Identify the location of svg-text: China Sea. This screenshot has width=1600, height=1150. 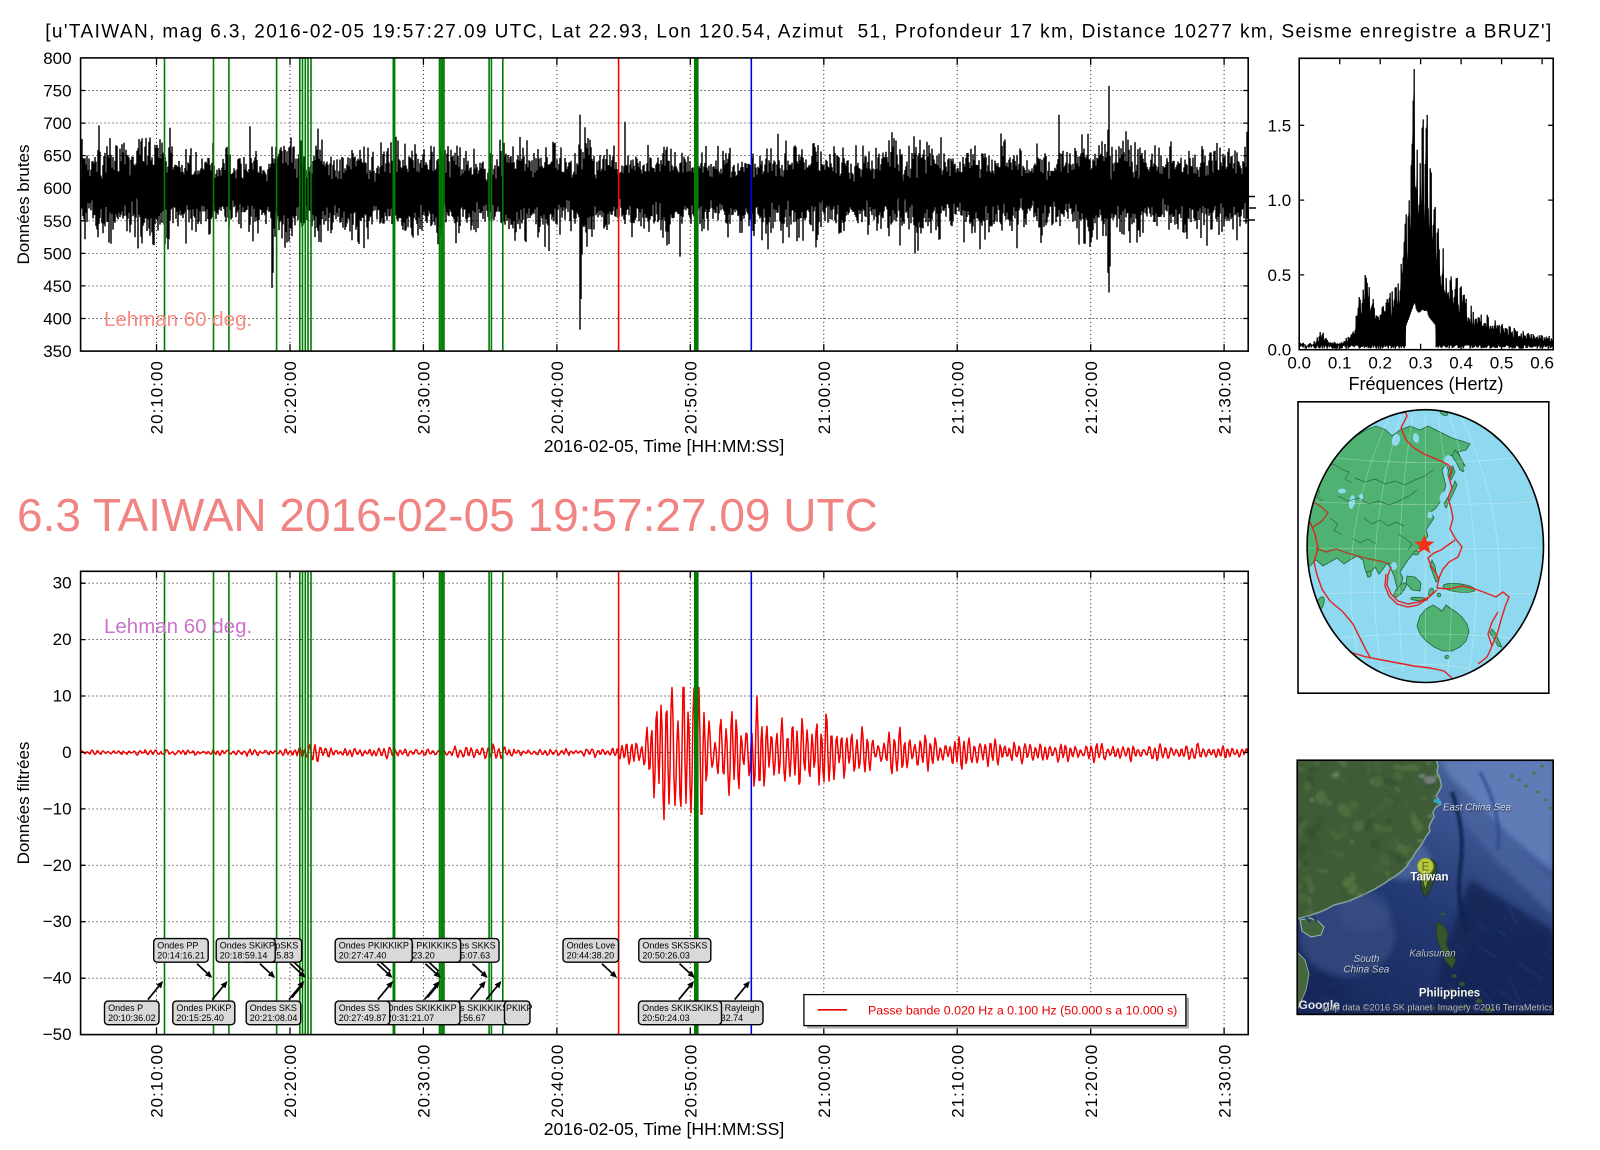
(1367, 970).